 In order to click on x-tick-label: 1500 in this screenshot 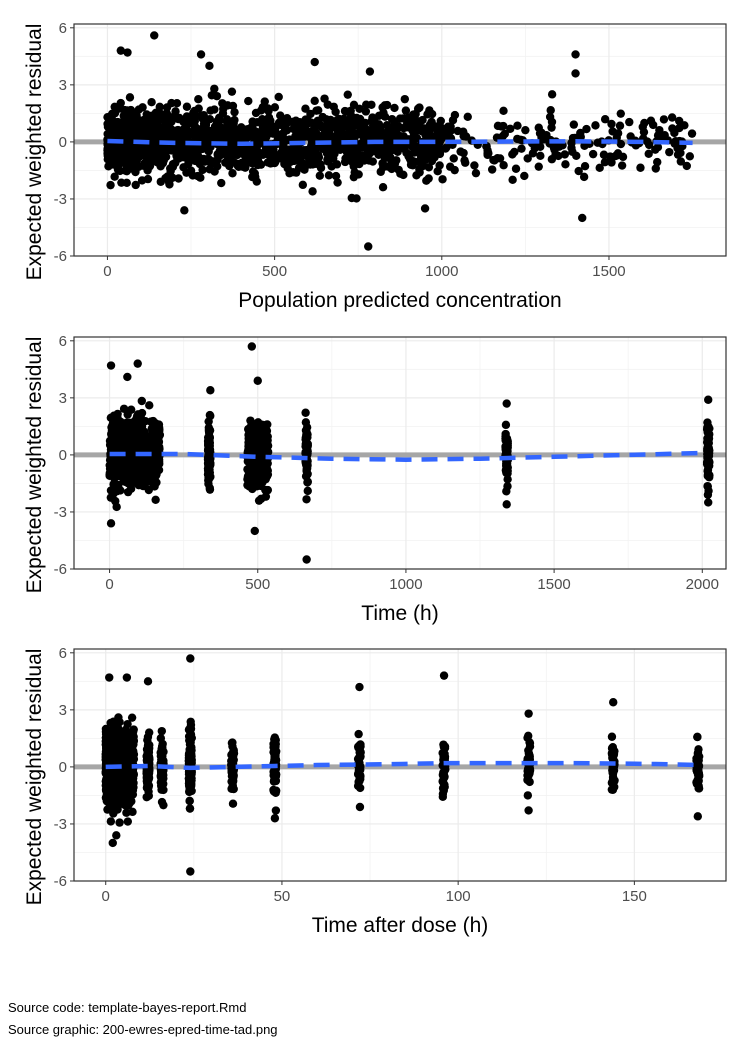, I will do `click(608, 271)`.